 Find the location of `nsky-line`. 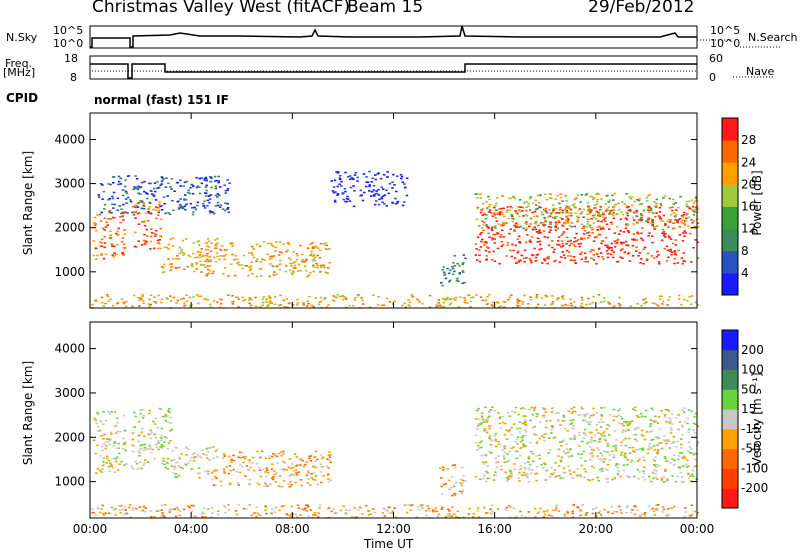

nsky-line is located at coordinates (393, 36).